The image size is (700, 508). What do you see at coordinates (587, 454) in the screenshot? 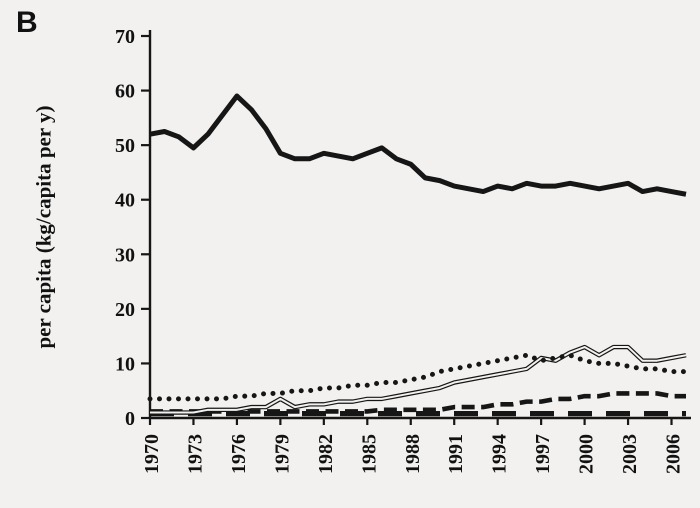
I see `x-tick-label: 2000` at bounding box center [587, 454].